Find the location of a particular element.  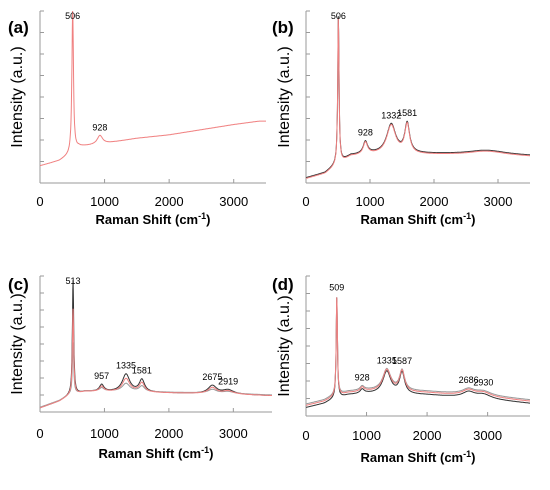

peak-label: 957 is located at coordinates (101, 376).